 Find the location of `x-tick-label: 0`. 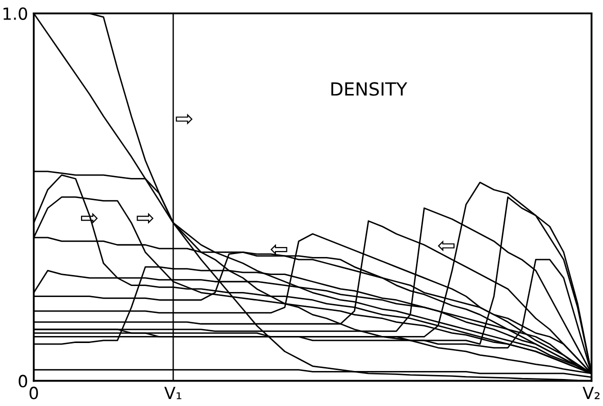

x-tick-label: 0 is located at coordinates (34, 393).